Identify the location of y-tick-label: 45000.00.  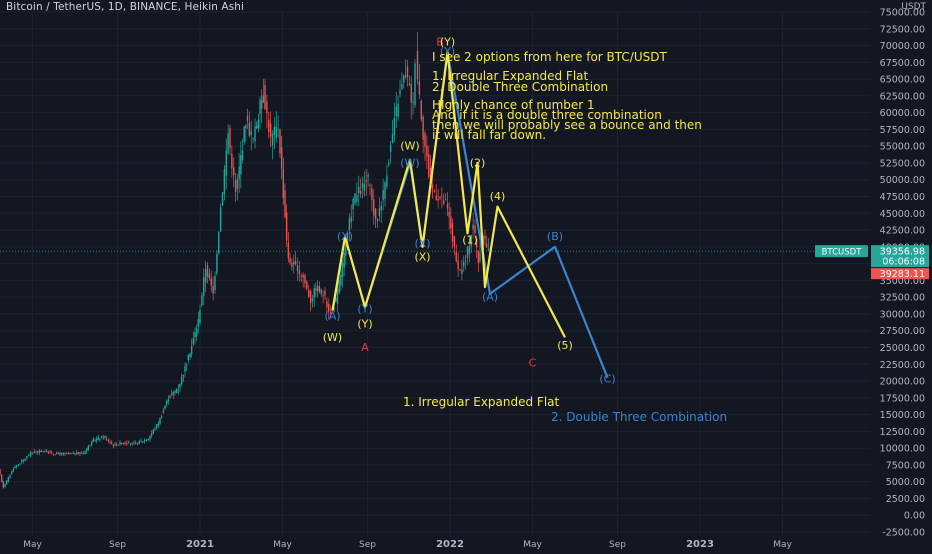
(902, 214).